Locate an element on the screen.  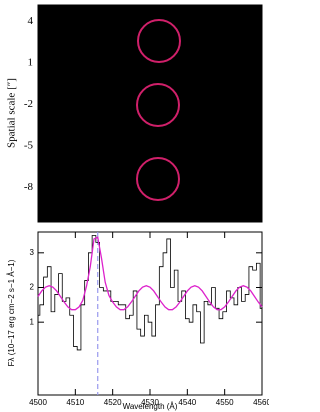
y-tick-label: 4 is located at coordinates (31, 21).